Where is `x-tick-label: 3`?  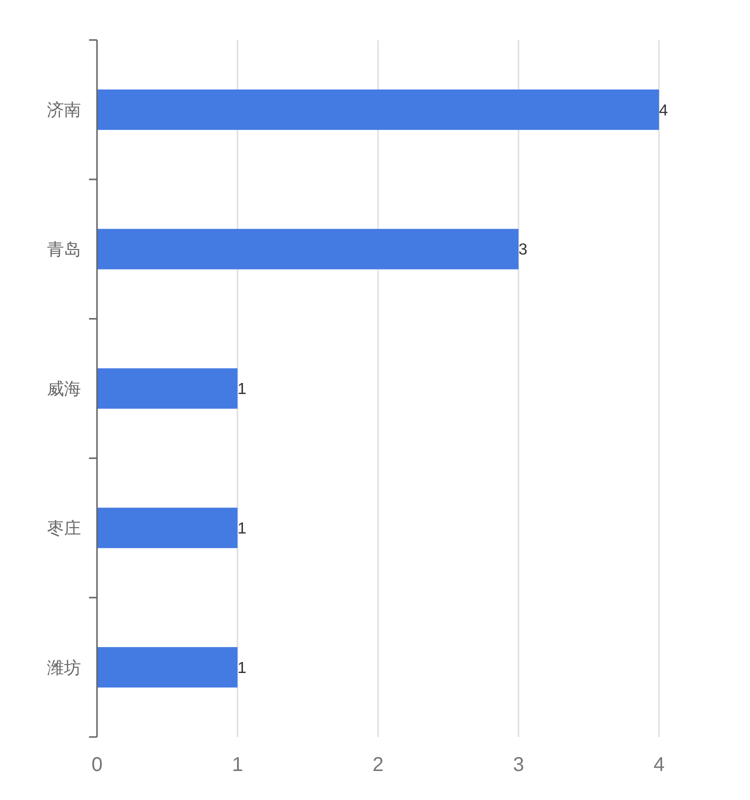
x-tick-label: 3 is located at coordinates (518, 765).